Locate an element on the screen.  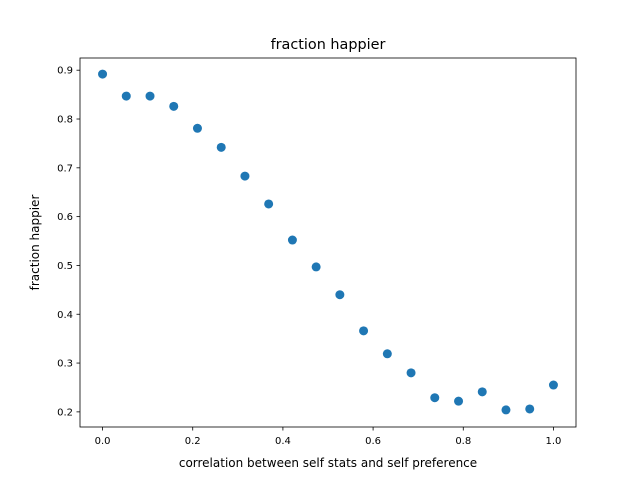
y-axis-ticks: 0.2 0.3 0.4 0.5 0.6 0.7 0.8 0.9 is located at coordinates (68, 242).